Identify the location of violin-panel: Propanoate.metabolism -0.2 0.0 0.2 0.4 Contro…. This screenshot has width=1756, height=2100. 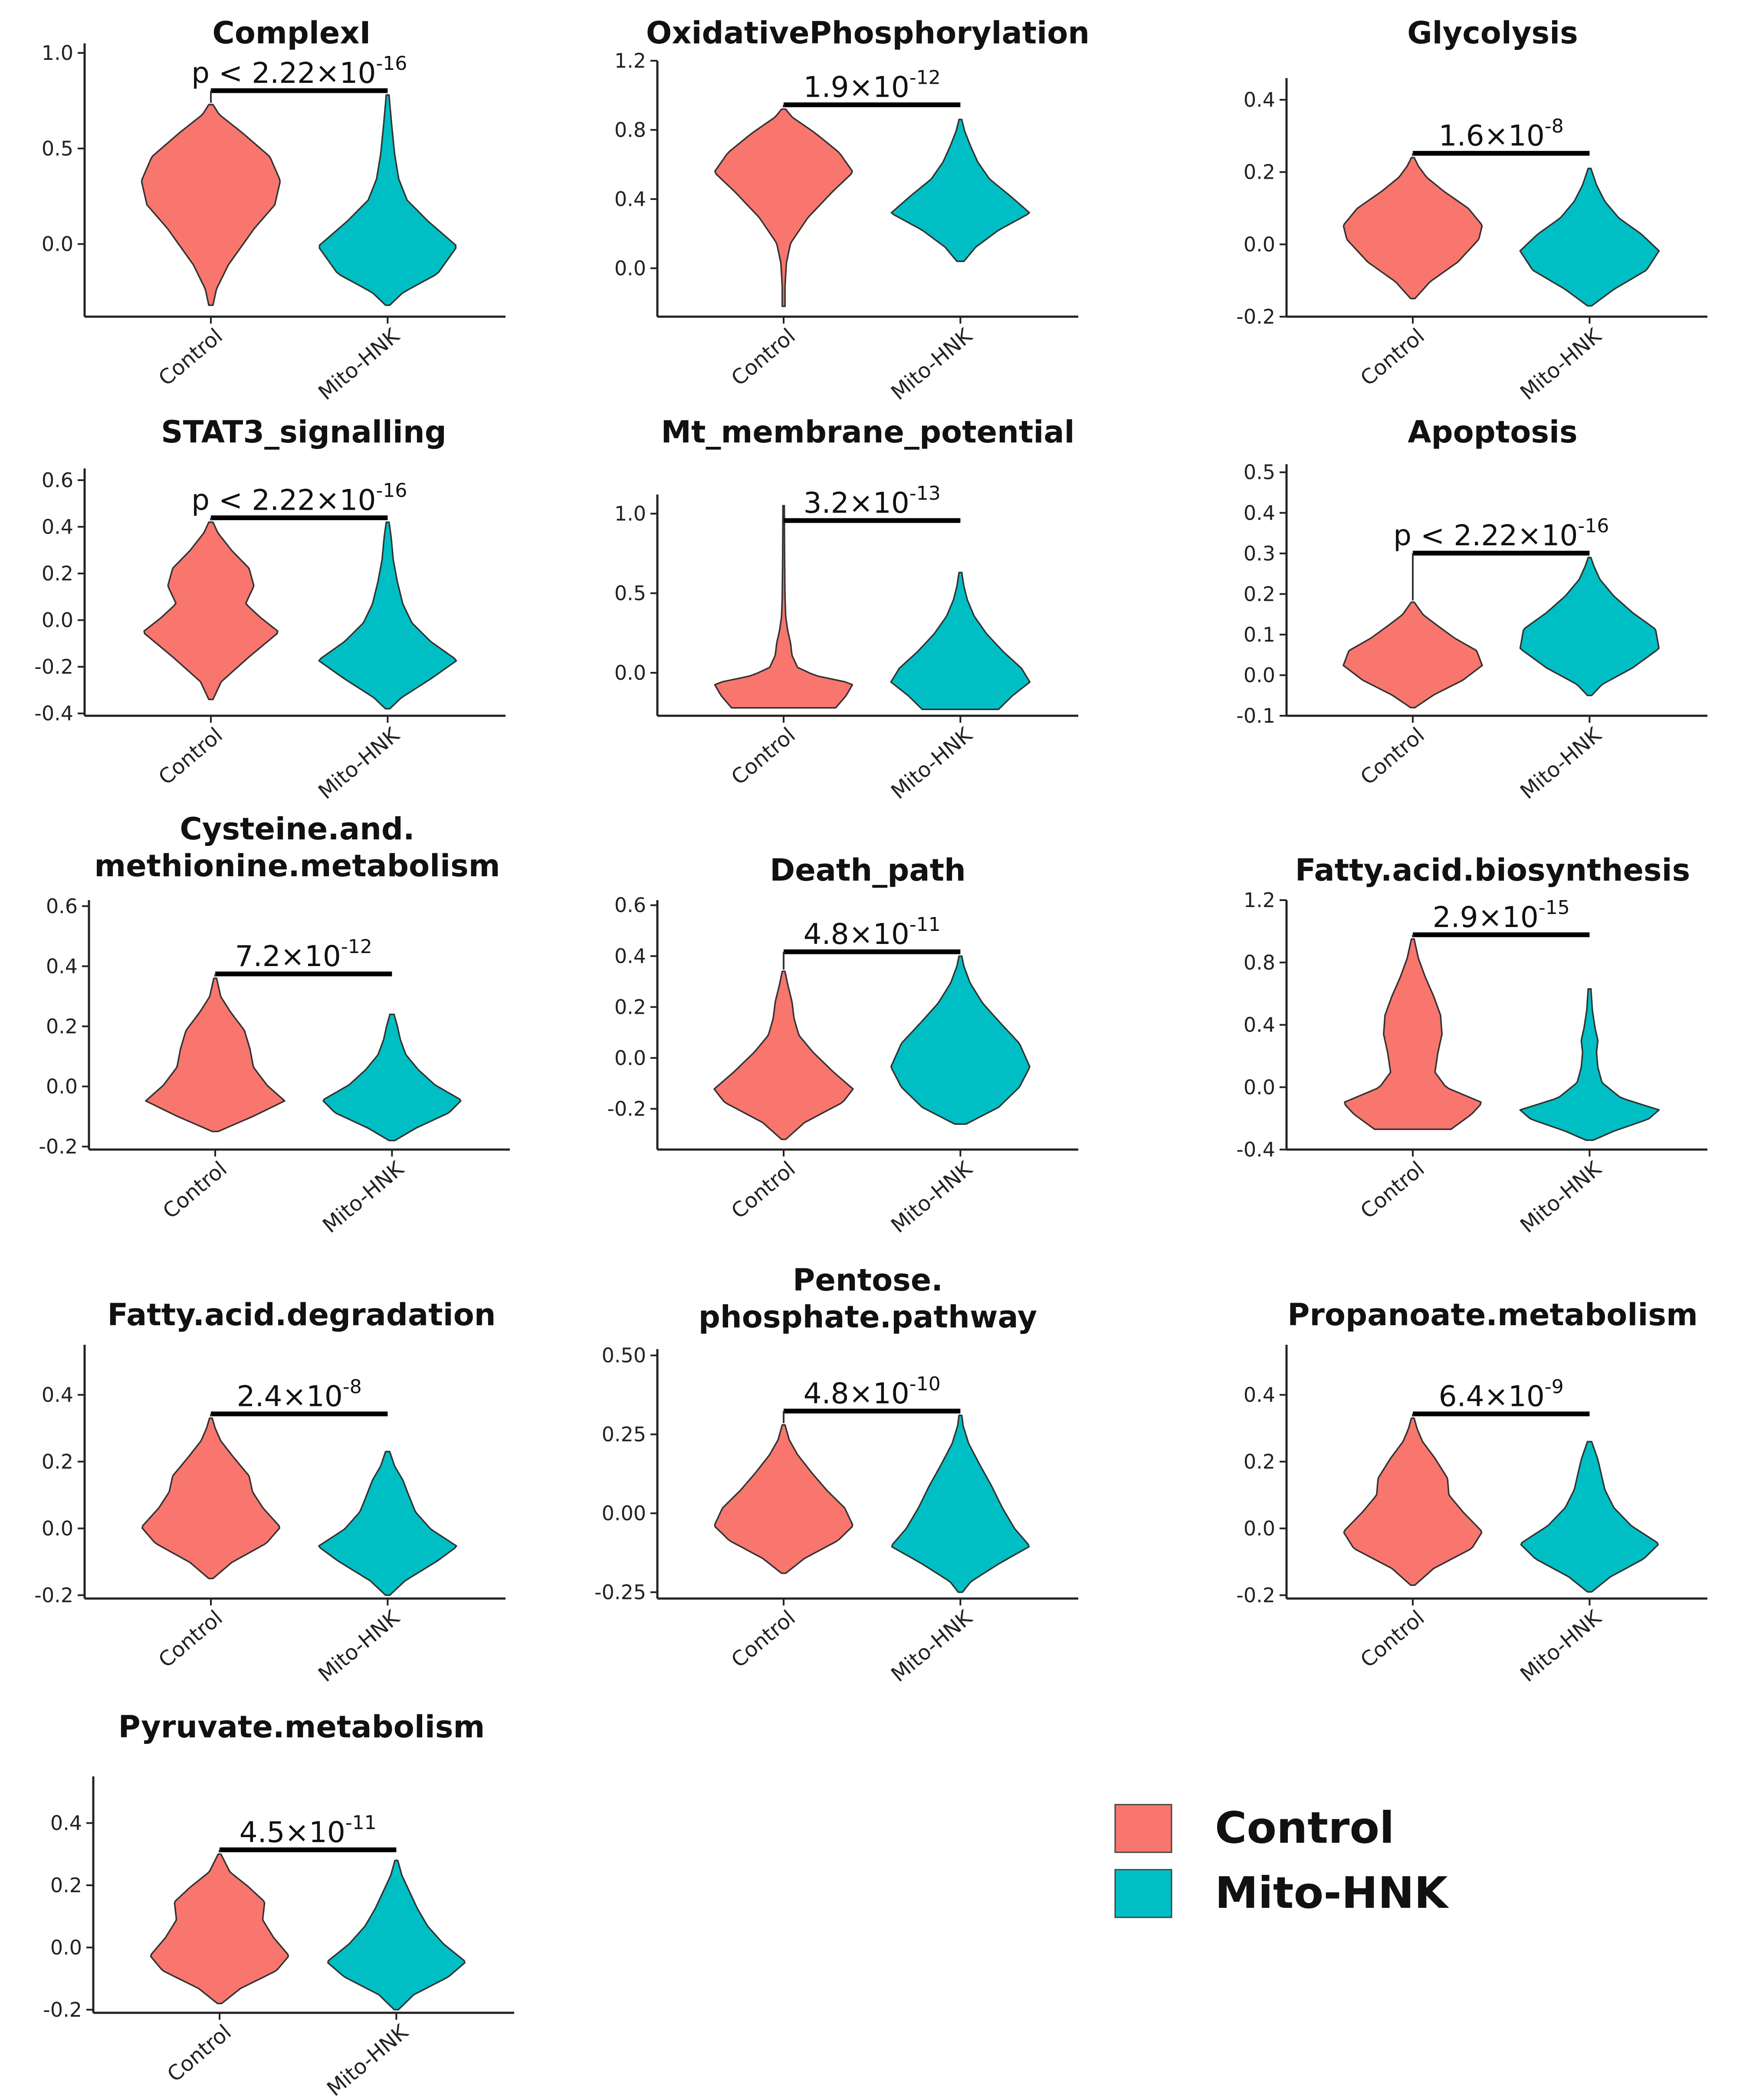
(1471, 1492).